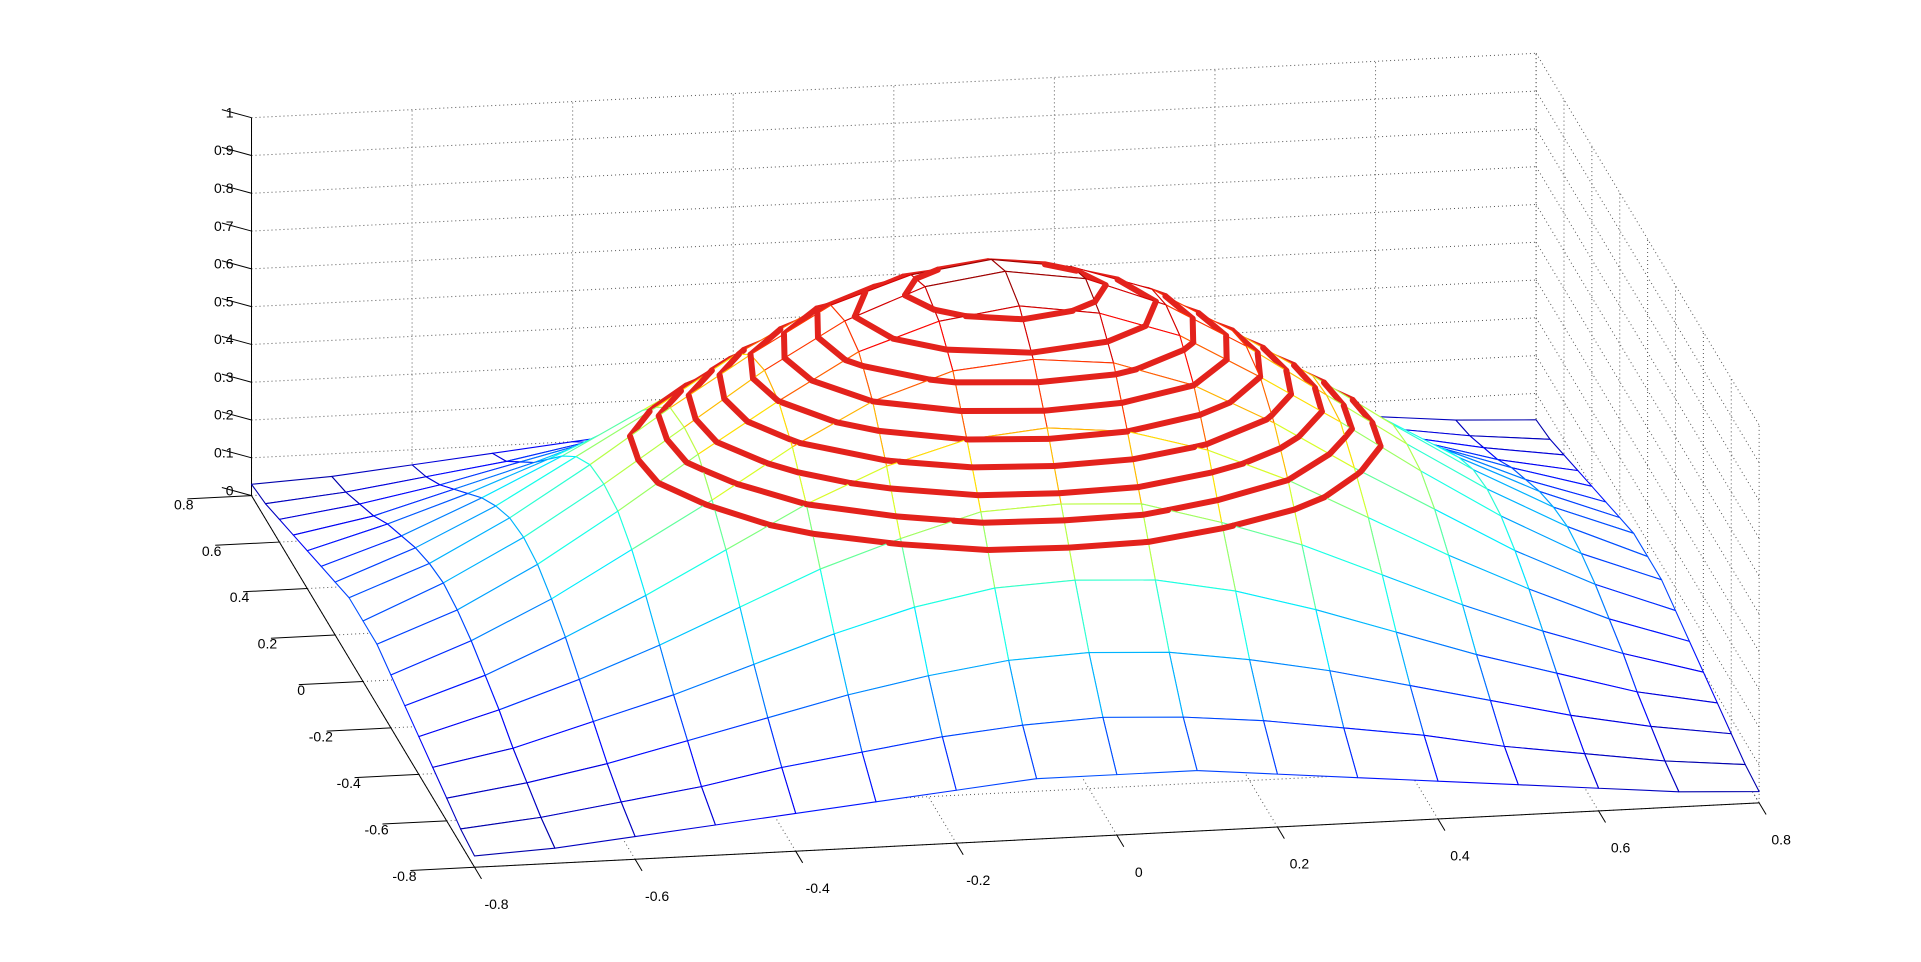 The image size is (1921, 962). I want to click on y-tick-label: 0.6, so click(212, 551).